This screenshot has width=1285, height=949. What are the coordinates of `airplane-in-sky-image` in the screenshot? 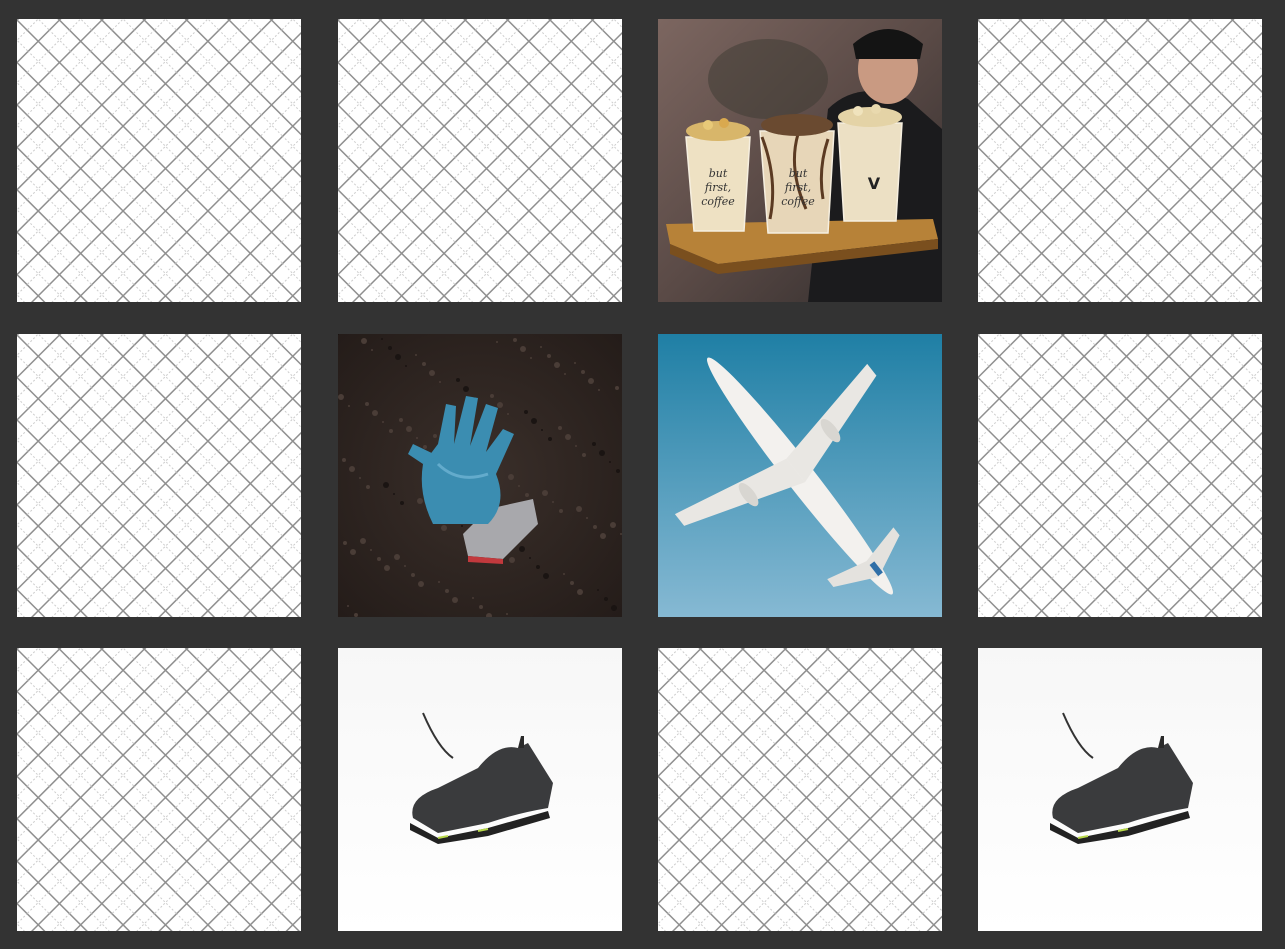 It's located at (800, 475).